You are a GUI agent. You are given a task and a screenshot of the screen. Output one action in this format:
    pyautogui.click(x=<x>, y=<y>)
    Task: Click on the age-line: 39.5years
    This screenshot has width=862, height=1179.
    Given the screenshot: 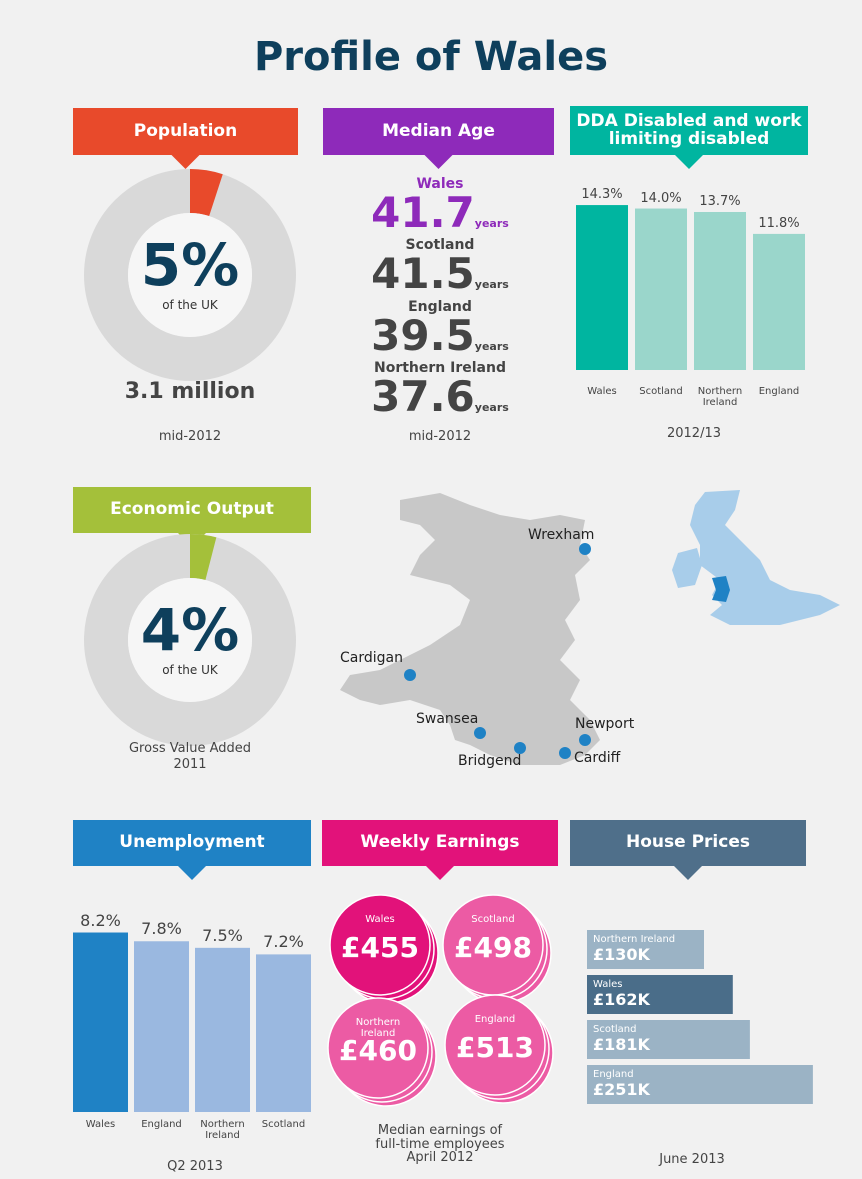 What is the action you would take?
    pyautogui.click(x=440, y=335)
    